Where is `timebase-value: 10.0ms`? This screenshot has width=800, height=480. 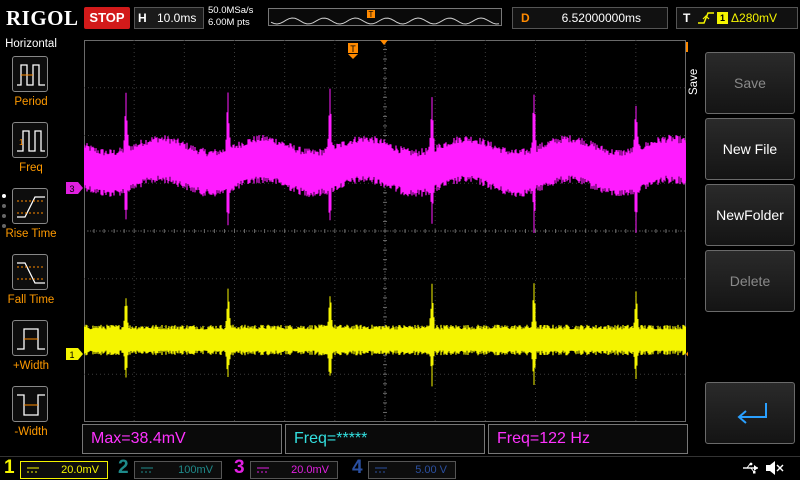 timebase-value: 10.0ms is located at coordinates (177, 18).